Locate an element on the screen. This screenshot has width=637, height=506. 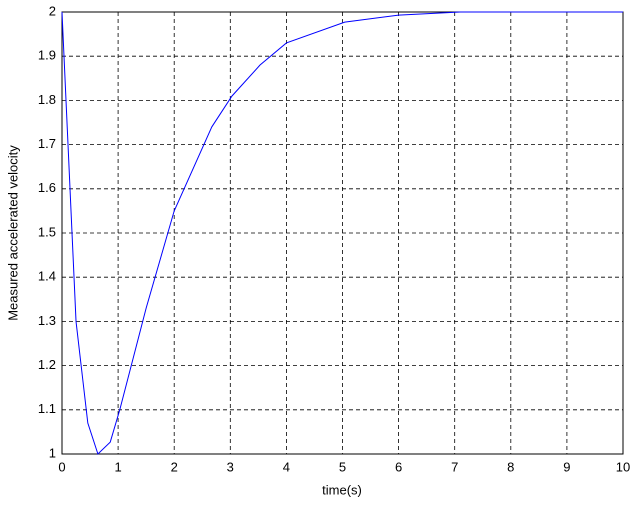
x-tick-label: 1 is located at coordinates (117, 466).